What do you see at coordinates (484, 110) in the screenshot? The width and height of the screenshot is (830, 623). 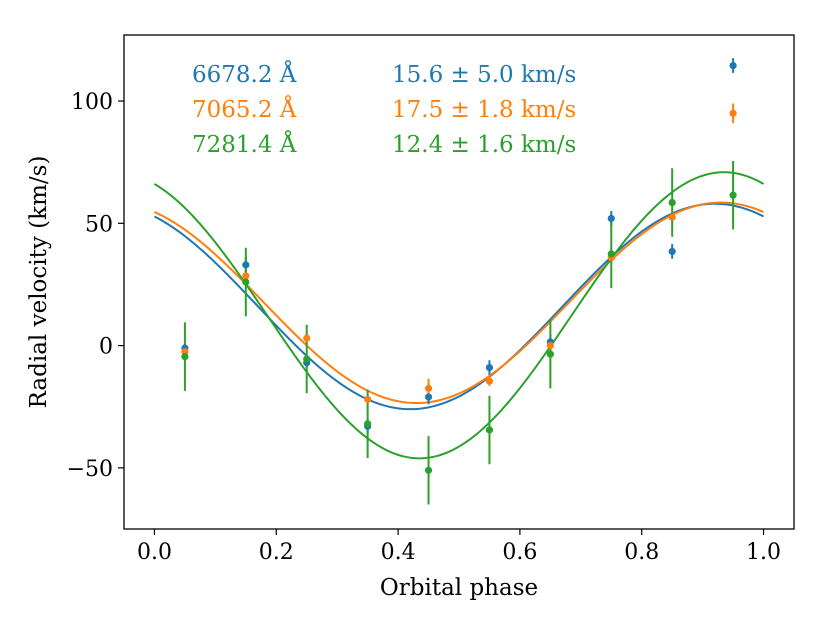 I see `legend-fit-1: 17.5 ± 1.8 km/s` at bounding box center [484, 110].